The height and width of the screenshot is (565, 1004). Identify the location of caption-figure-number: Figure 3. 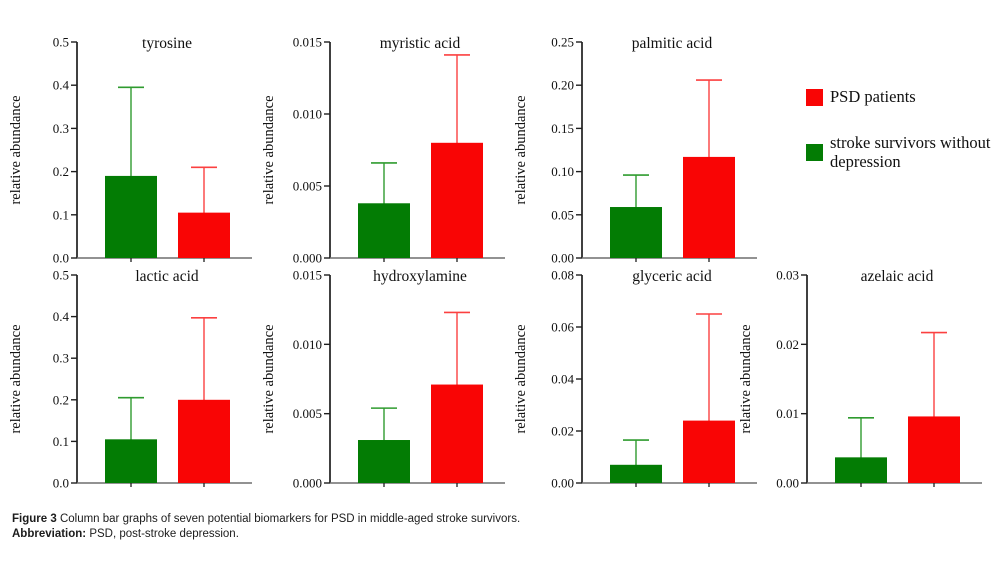
(34, 519).